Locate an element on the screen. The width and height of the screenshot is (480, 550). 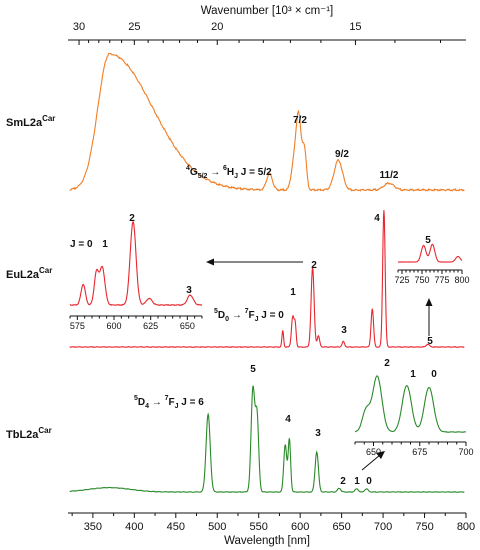
tb-peak-label-5: 5 is located at coordinates (253, 369).